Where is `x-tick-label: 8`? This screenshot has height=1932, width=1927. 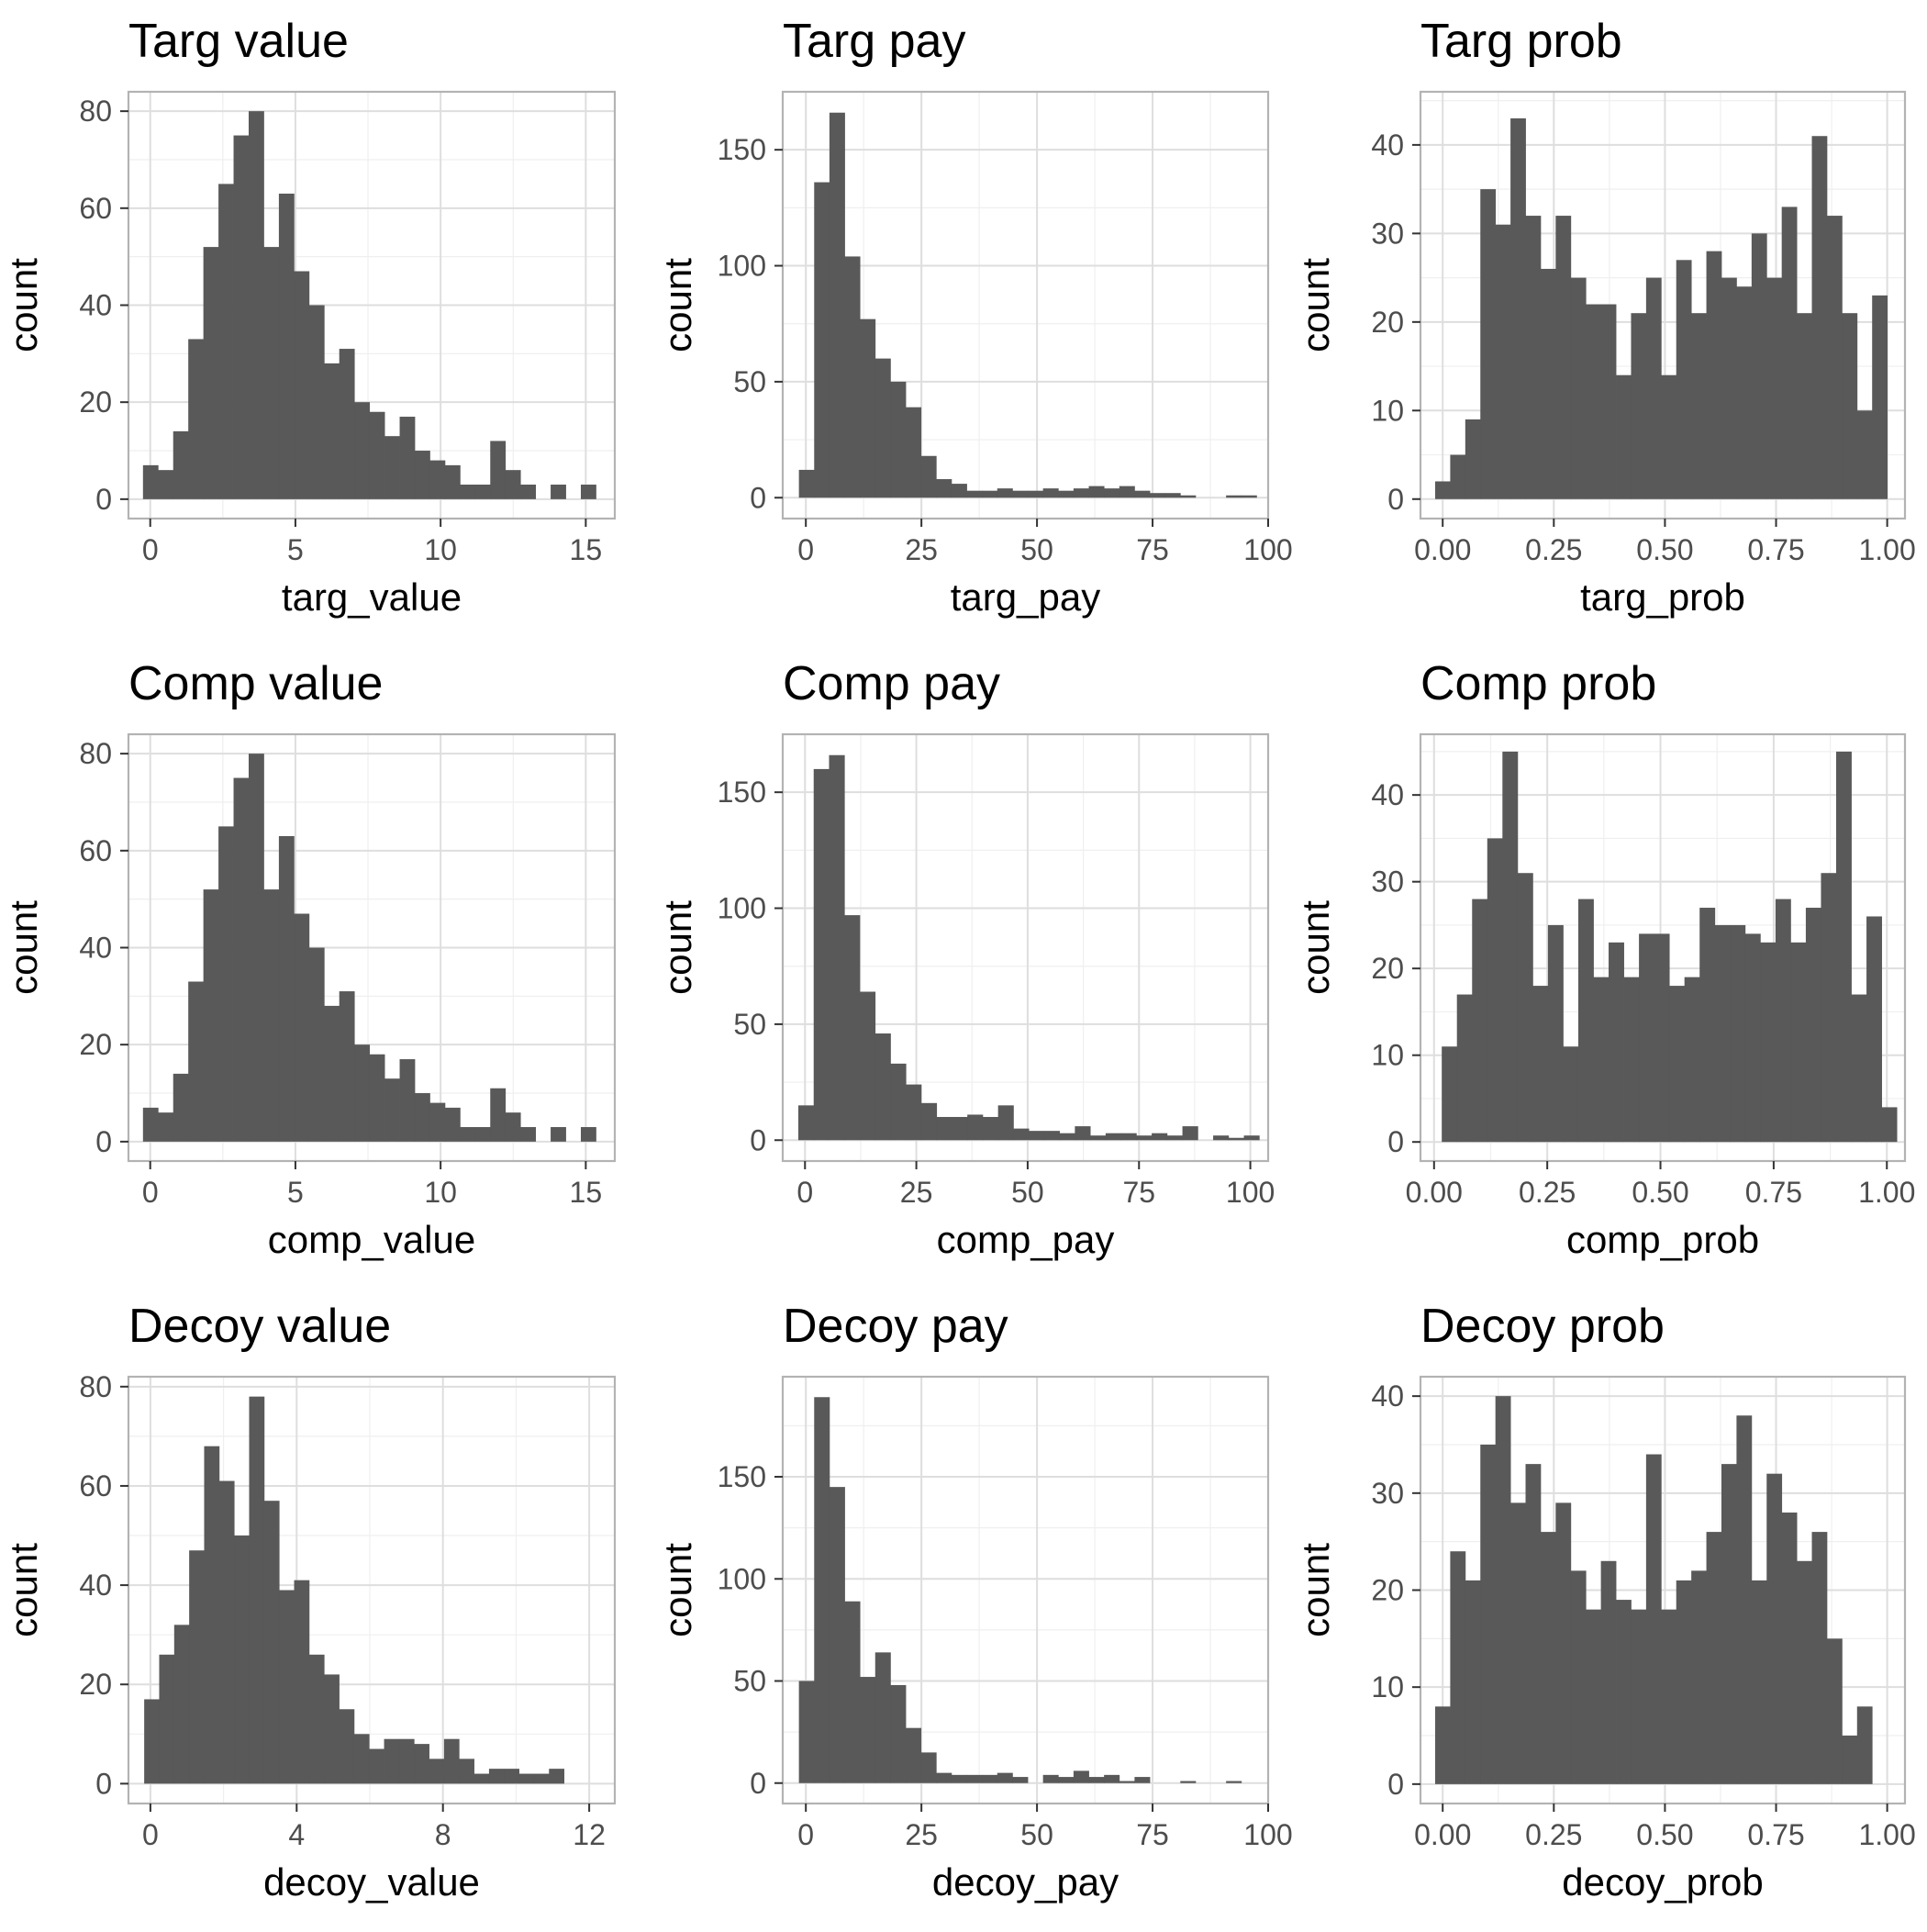 x-tick-label: 8 is located at coordinates (443, 1834).